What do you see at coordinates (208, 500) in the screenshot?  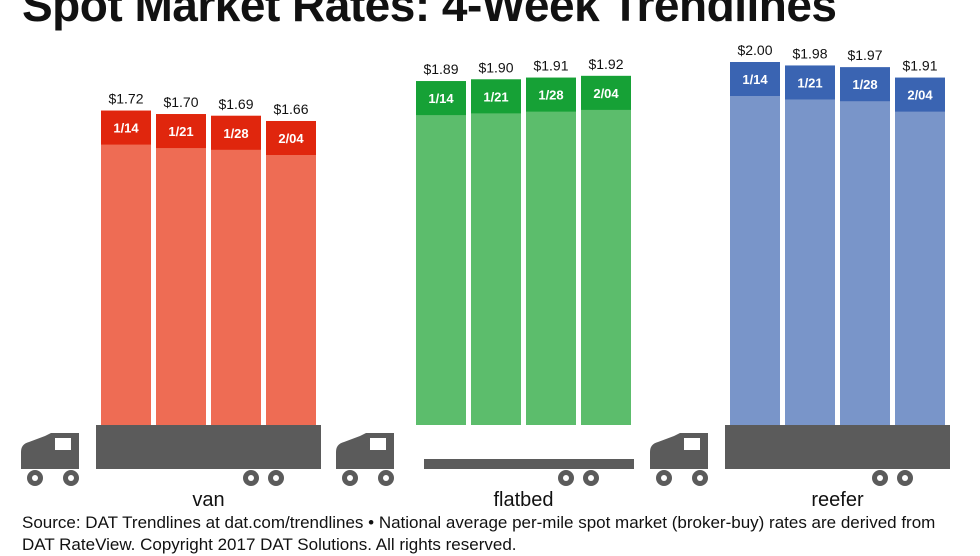 I see `group-label: van` at bounding box center [208, 500].